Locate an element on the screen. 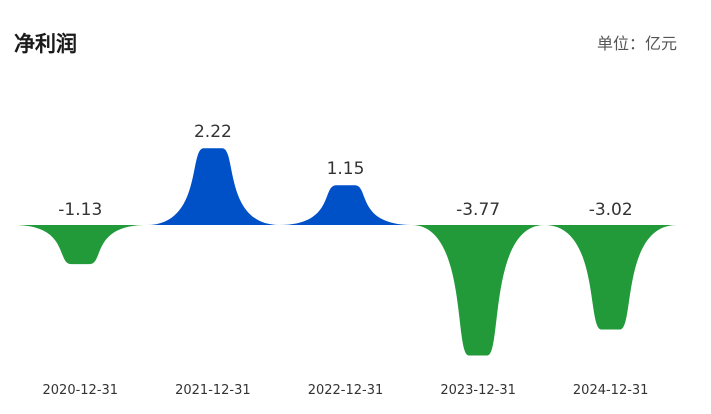 Image resolution: width=711 pixels, height=414 pixels. value-label: -3.77 is located at coordinates (478, 210).